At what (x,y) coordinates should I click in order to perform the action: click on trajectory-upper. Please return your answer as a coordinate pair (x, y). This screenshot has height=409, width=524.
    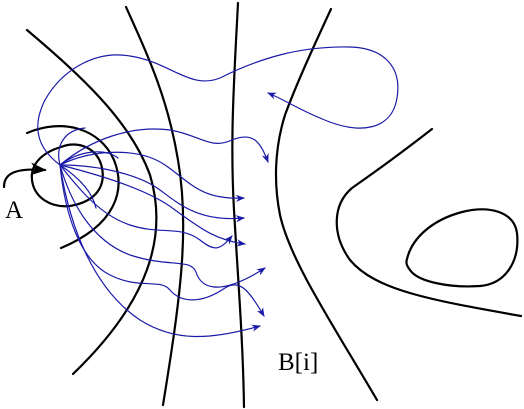
    Looking at the image, I should click on (164, 147).